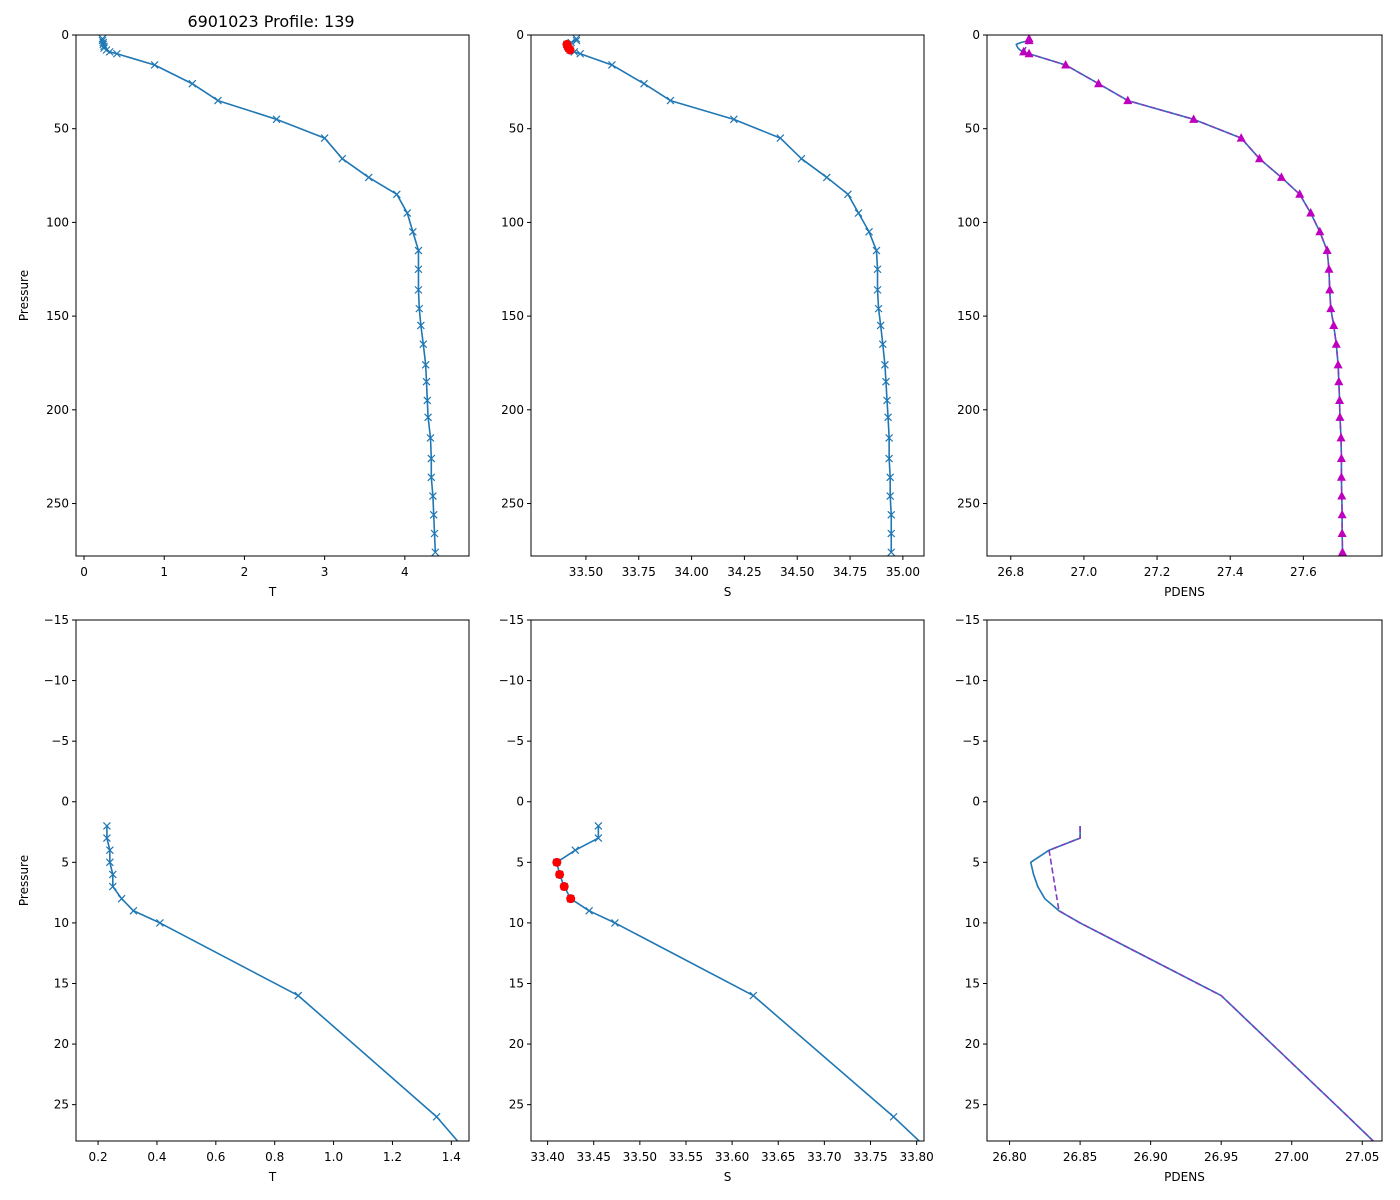 This screenshot has height=1200, width=1400. What do you see at coordinates (586, 572) in the screenshot?
I see `top-salinity-xtick-label: 33.50` at bounding box center [586, 572].